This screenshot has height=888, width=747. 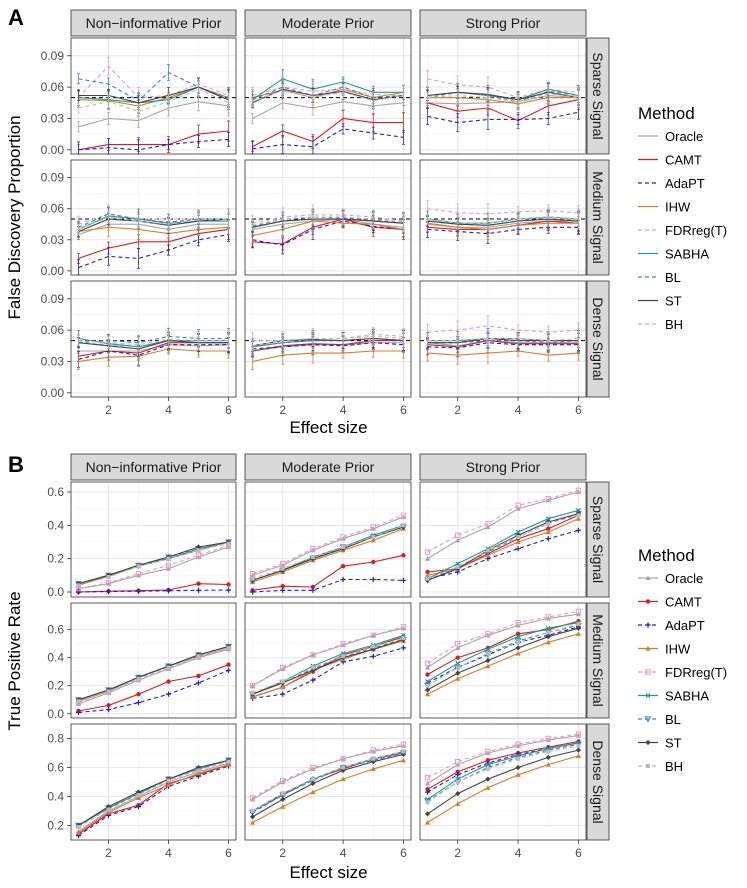 What do you see at coordinates (53, 271) in the screenshot?
I see `y-tick-label: 0.00` at bounding box center [53, 271].